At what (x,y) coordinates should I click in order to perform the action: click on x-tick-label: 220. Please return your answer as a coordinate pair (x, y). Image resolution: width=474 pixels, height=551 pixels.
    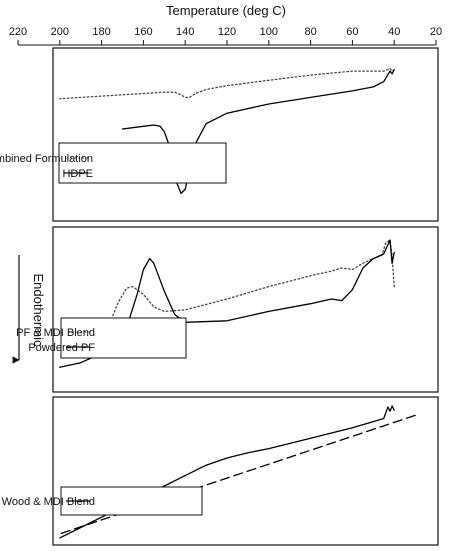
    Looking at the image, I should click on (18, 32).